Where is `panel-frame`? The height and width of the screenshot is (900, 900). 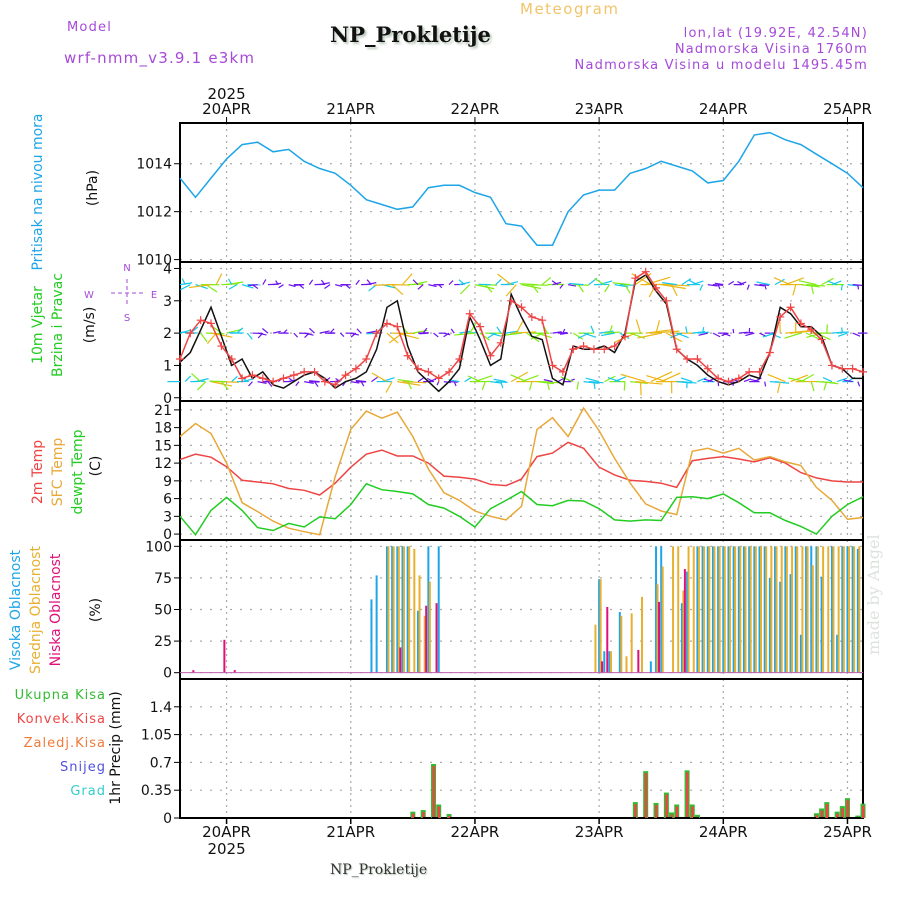
panel-frame is located at coordinates (521, 192).